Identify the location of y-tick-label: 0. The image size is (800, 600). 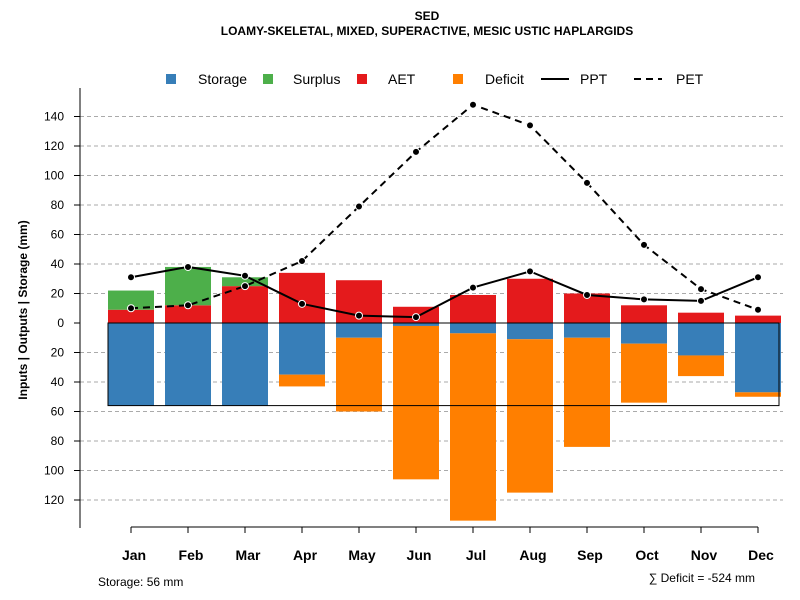
(60, 323).